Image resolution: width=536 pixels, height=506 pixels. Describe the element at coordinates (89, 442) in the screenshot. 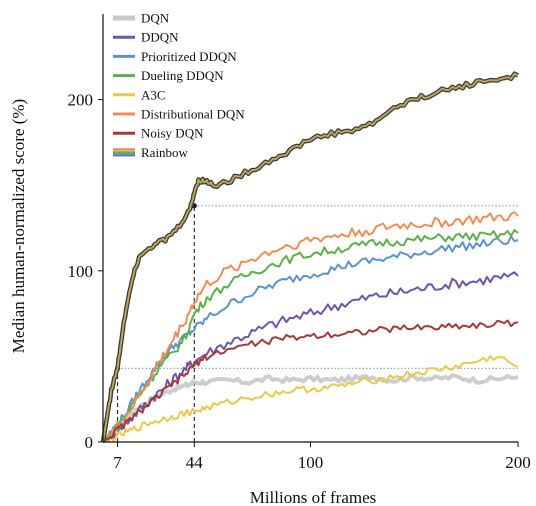

I see `y-tick-label-0: 0` at that location.